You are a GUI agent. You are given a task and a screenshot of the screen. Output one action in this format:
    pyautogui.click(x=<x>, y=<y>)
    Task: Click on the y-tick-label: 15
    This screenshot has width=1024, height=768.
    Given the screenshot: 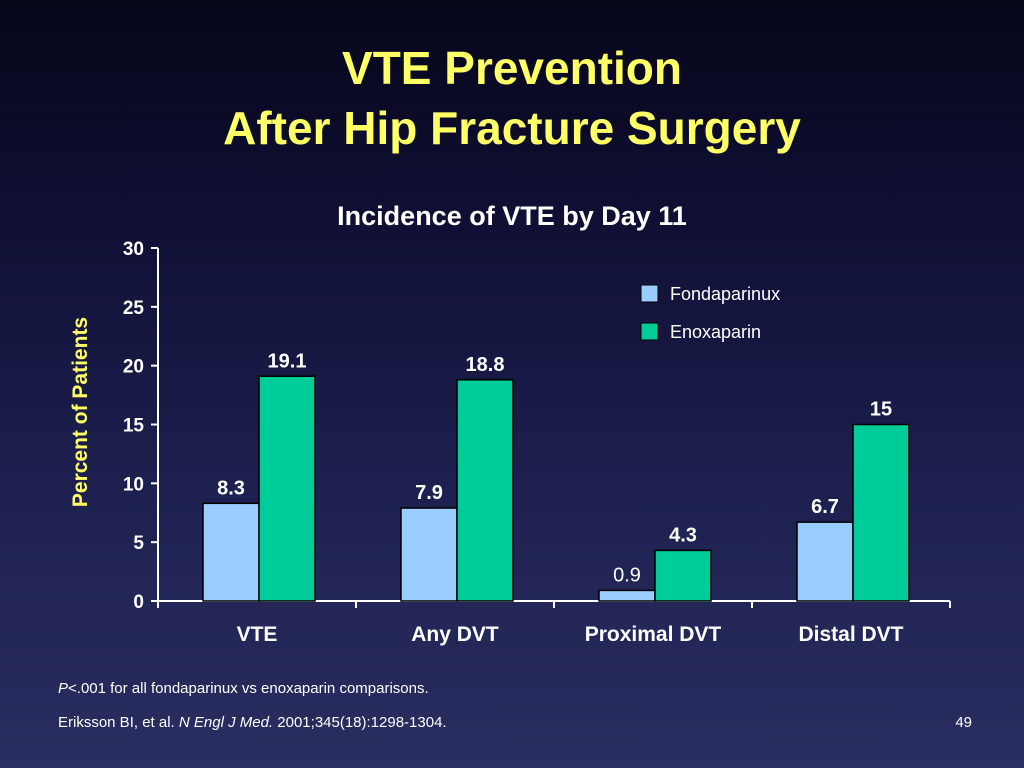 What is the action you would take?
    pyautogui.click(x=134, y=426)
    